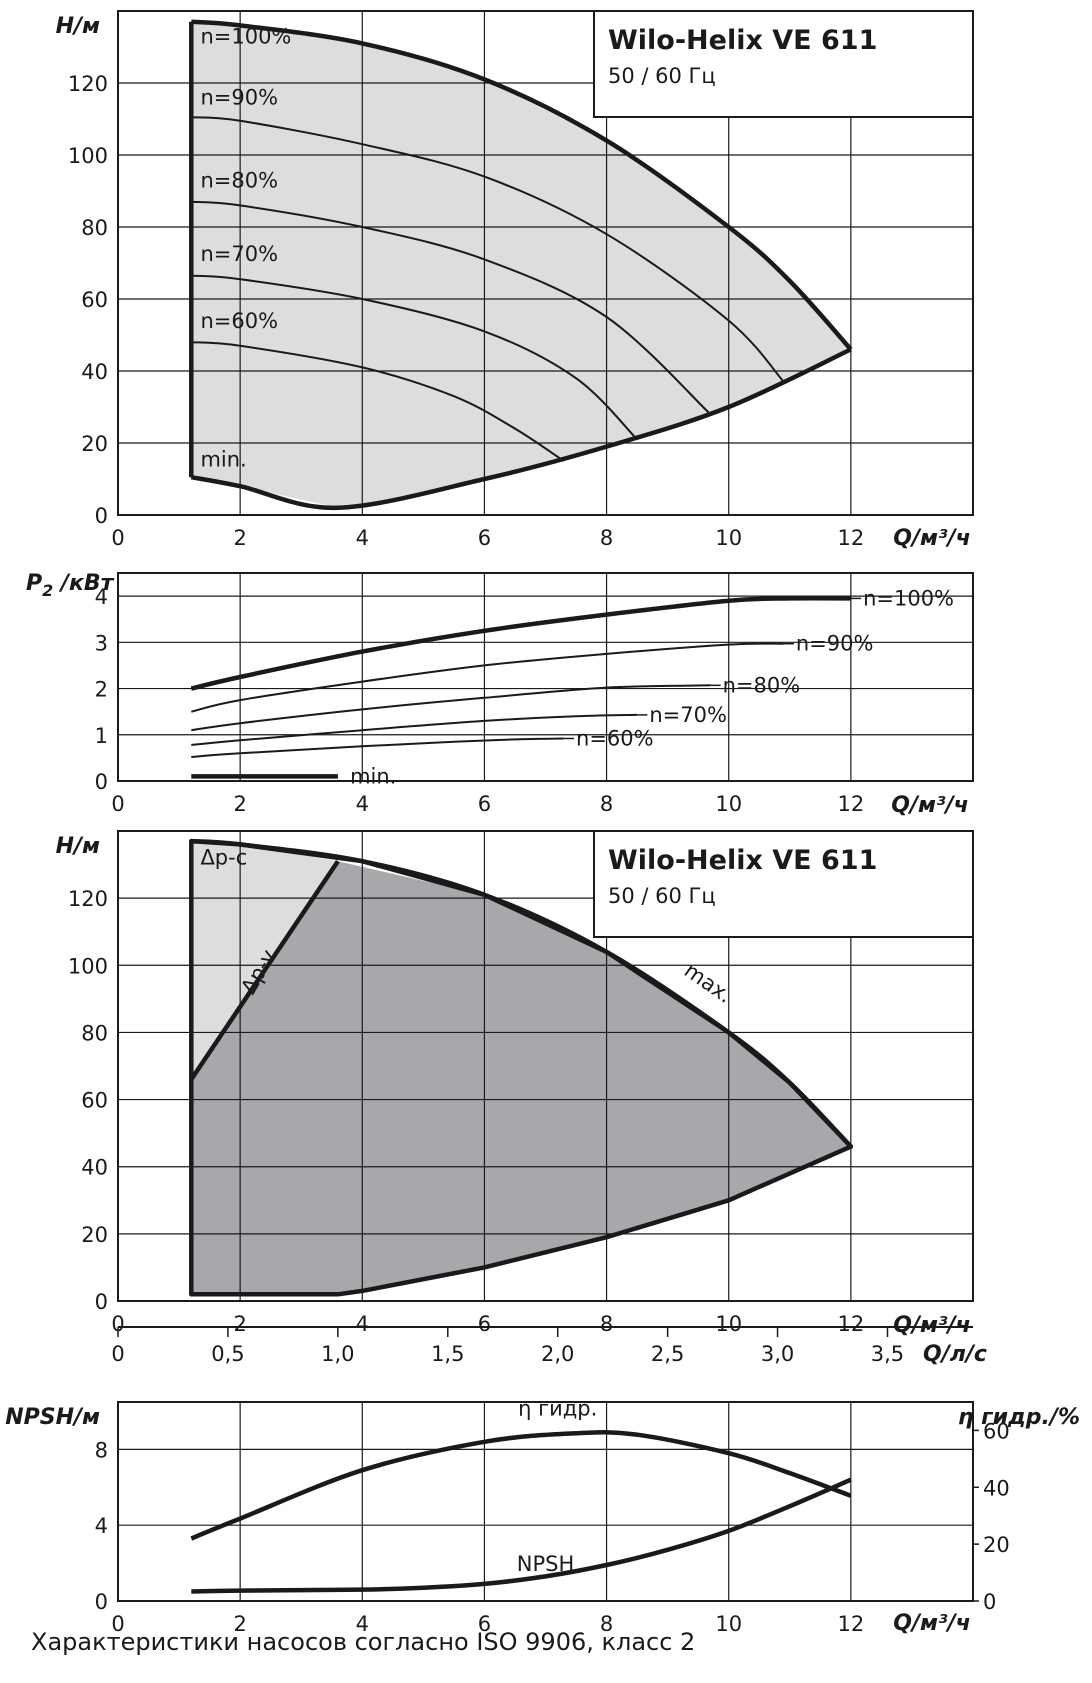 Image resolution: width=1092 pixels, height=1683 pixels. What do you see at coordinates (996, 1488) in the screenshot?
I see `y2-tick-label: 40` at bounding box center [996, 1488].